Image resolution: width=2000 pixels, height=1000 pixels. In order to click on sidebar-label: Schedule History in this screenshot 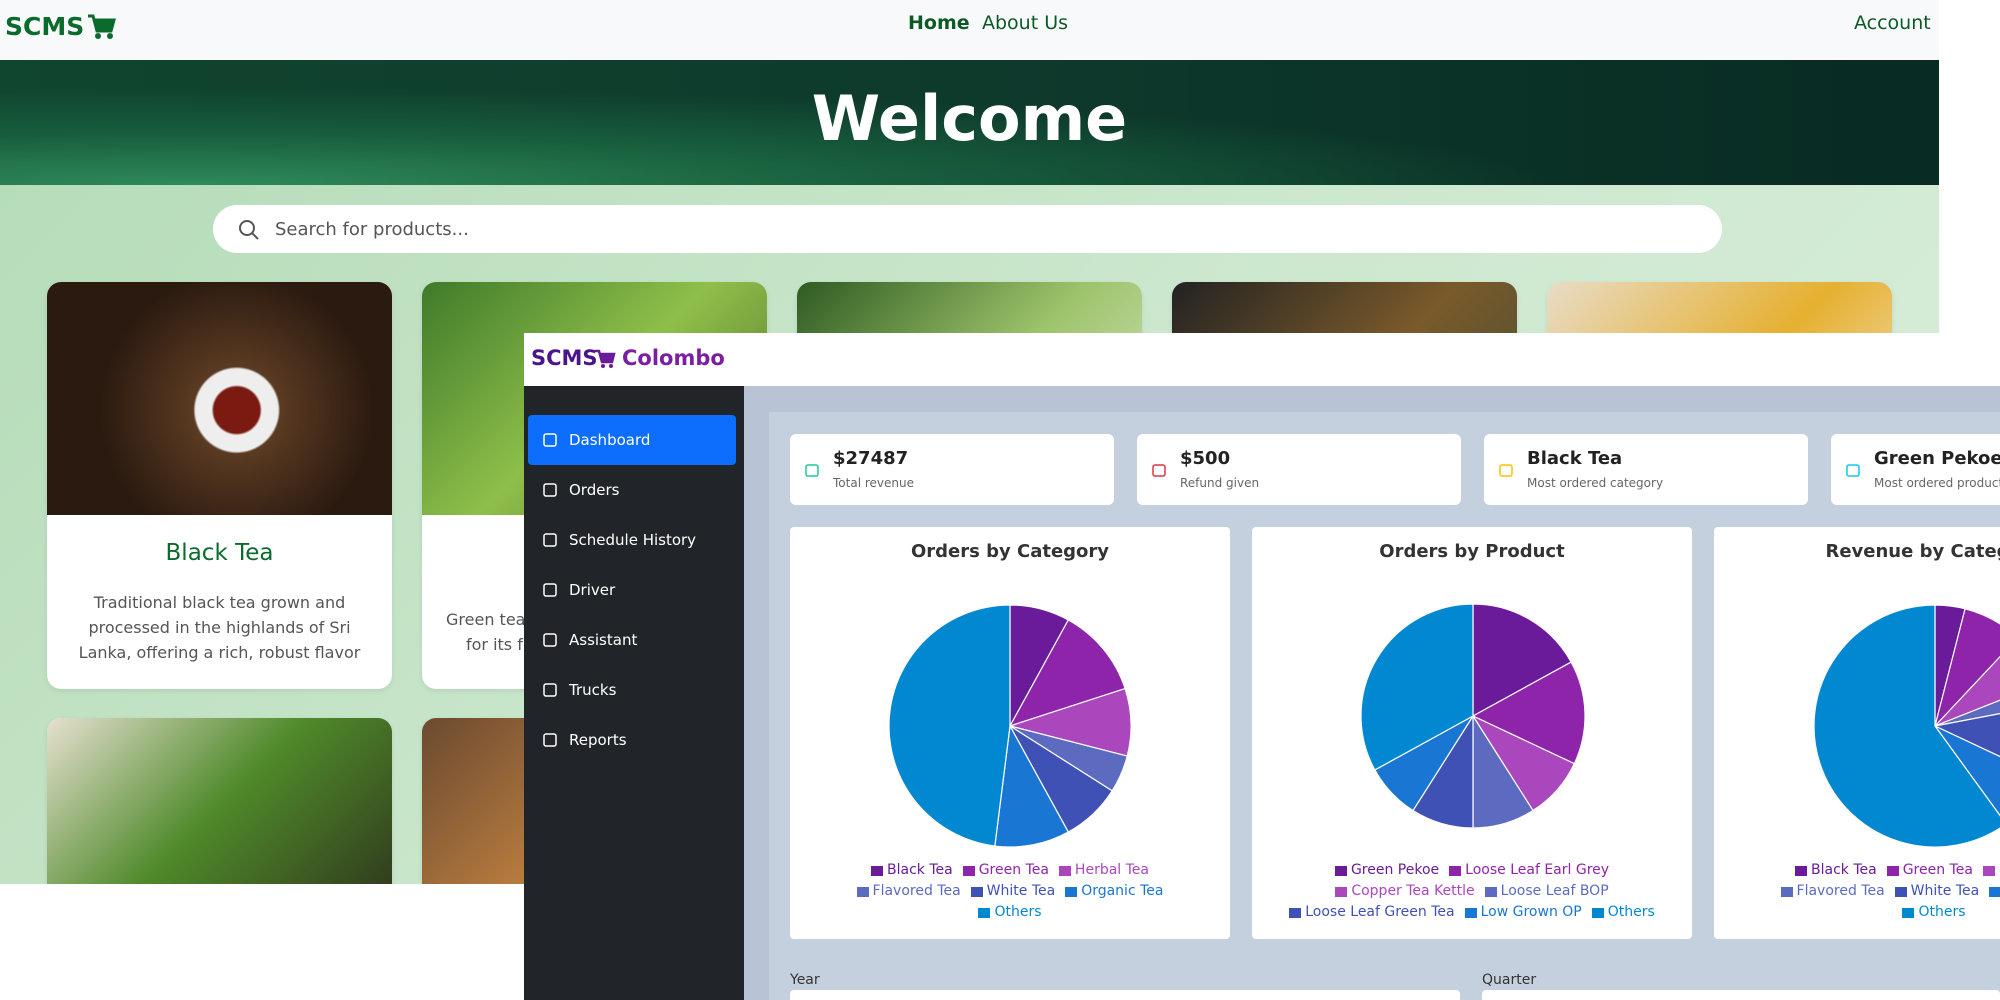, I will do `click(633, 540)`.